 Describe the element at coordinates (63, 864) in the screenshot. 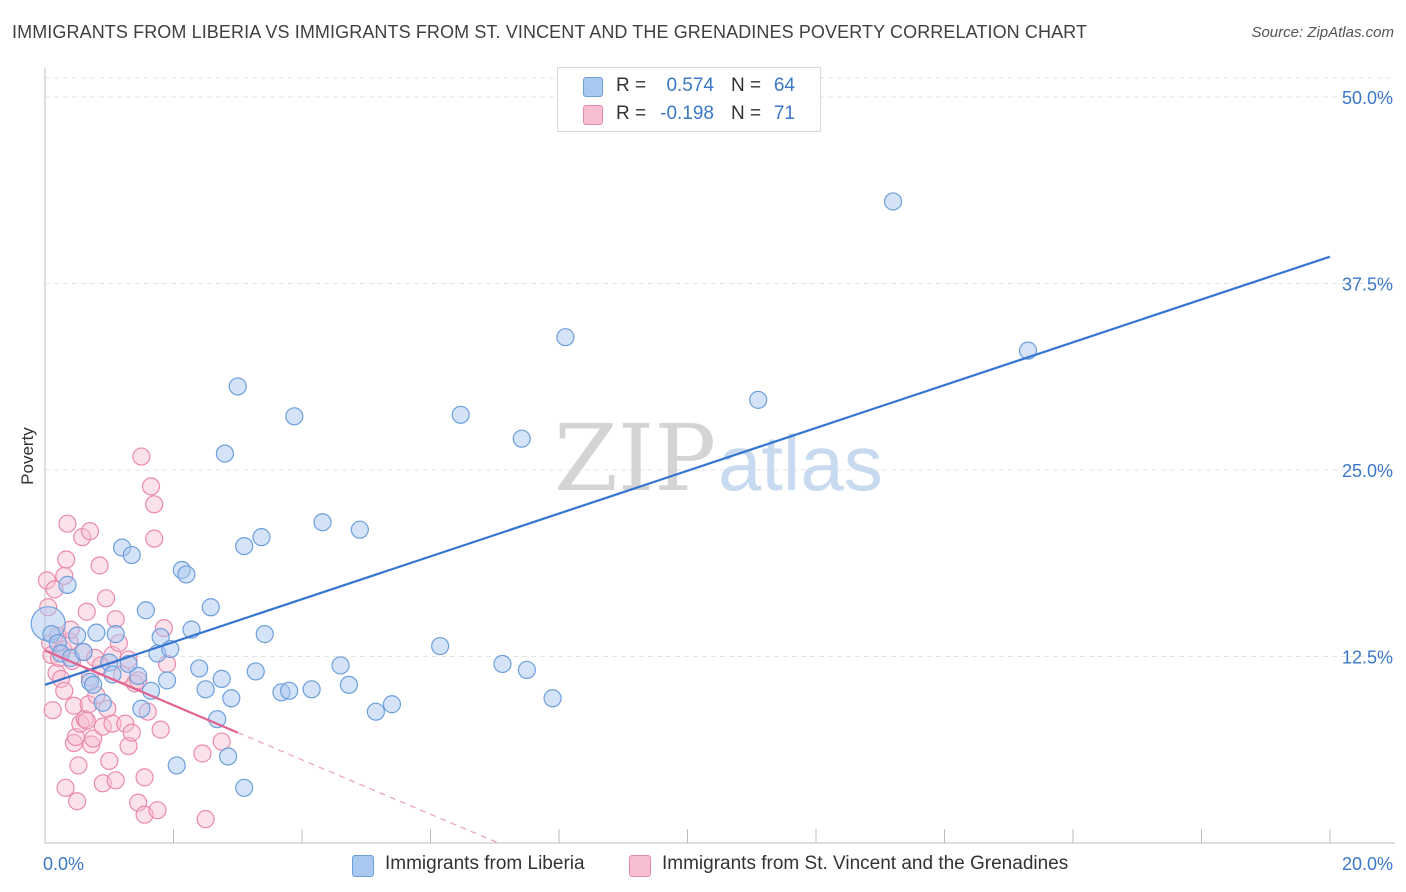

I see `x-tick-label: 0.0%` at that location.